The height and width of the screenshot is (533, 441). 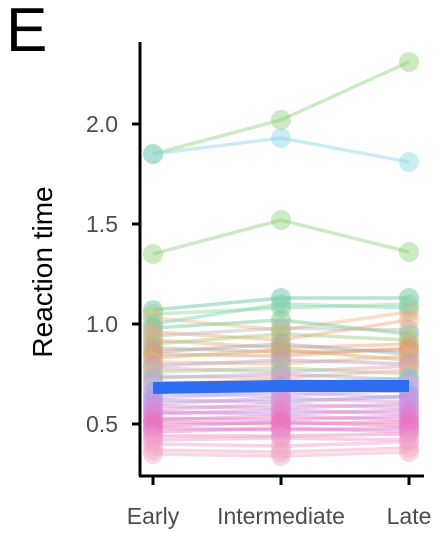 What do you see at coordinates (280, 387) in the screenshot?
I see `mean-line` at bounding box center [280, 387].